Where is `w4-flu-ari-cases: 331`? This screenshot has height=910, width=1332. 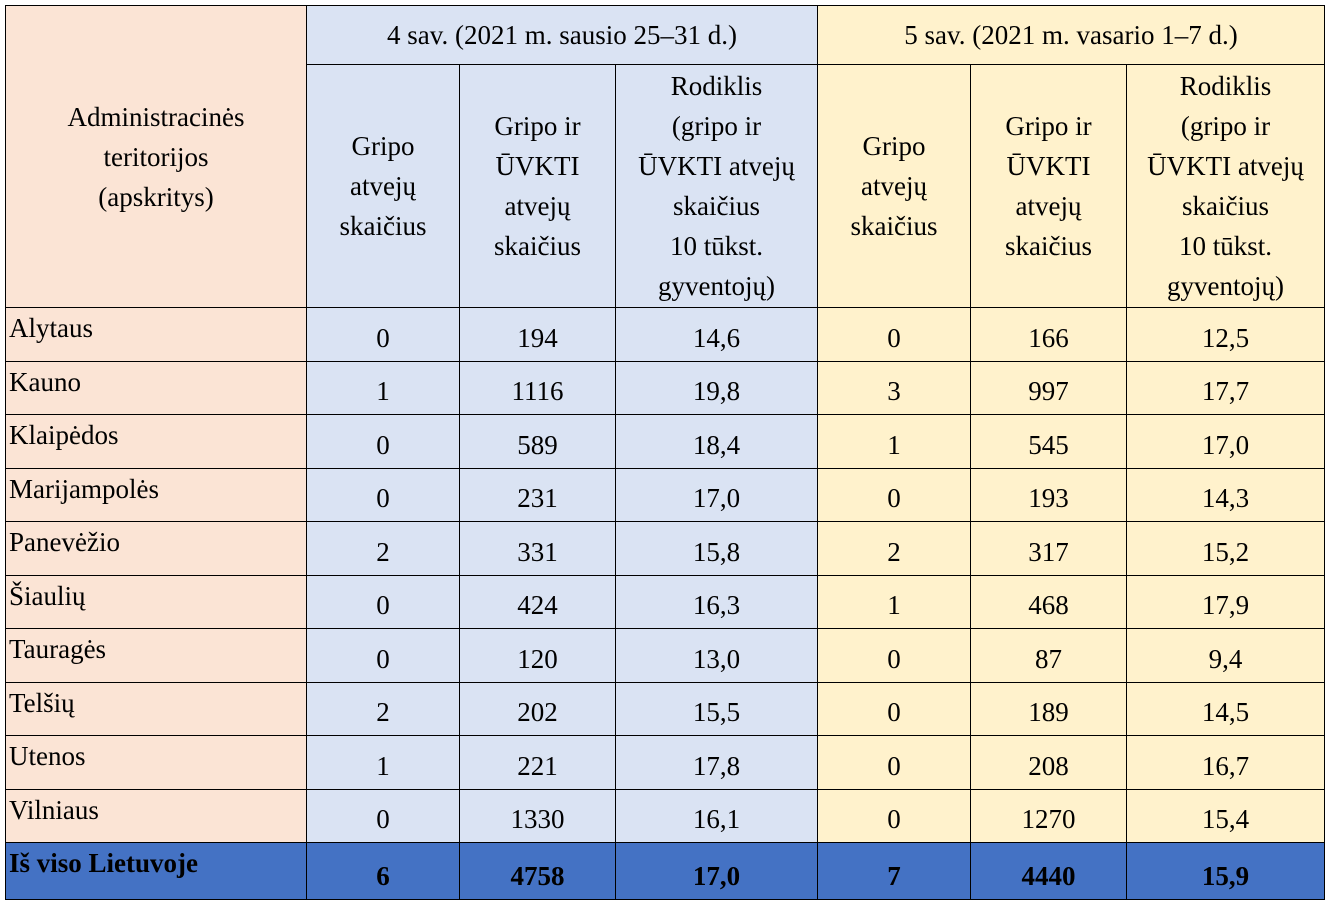 w4-flu-ari-cases: 331 is located at coordinates (537, 548).